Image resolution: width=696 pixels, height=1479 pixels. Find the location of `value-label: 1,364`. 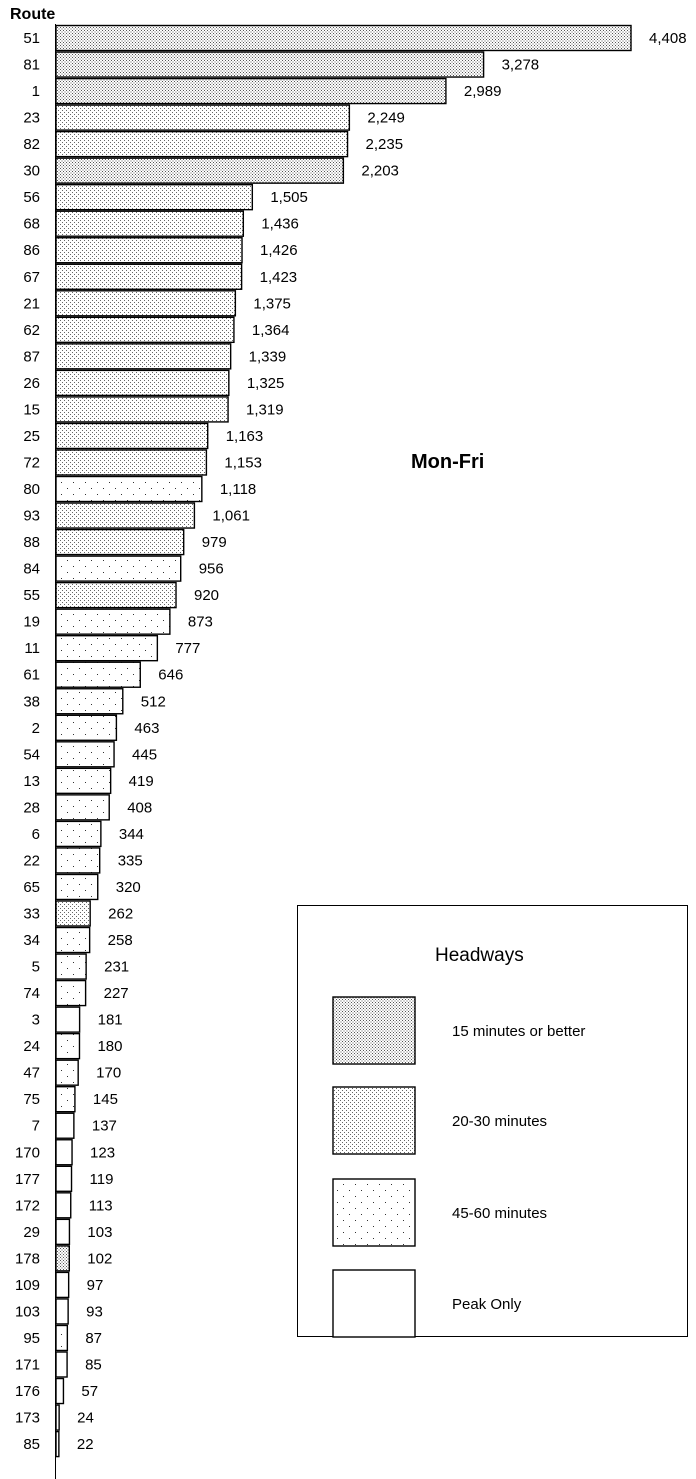

value-label: 1,364 is located at coordinates (271, 330).